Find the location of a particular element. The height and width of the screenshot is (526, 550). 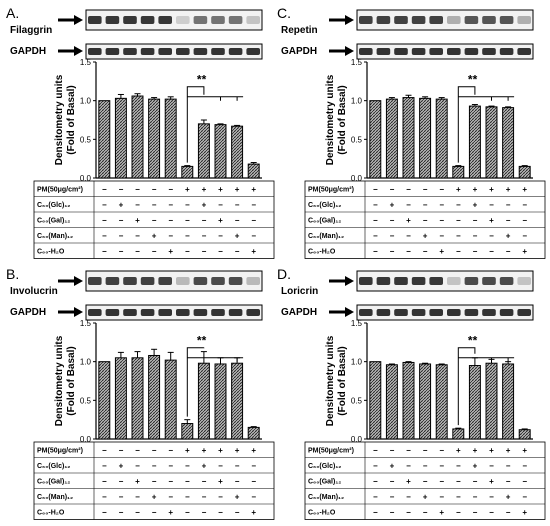

table-row-label: C₆₀(Man)₁₂ is located at coordinates (326, 497).